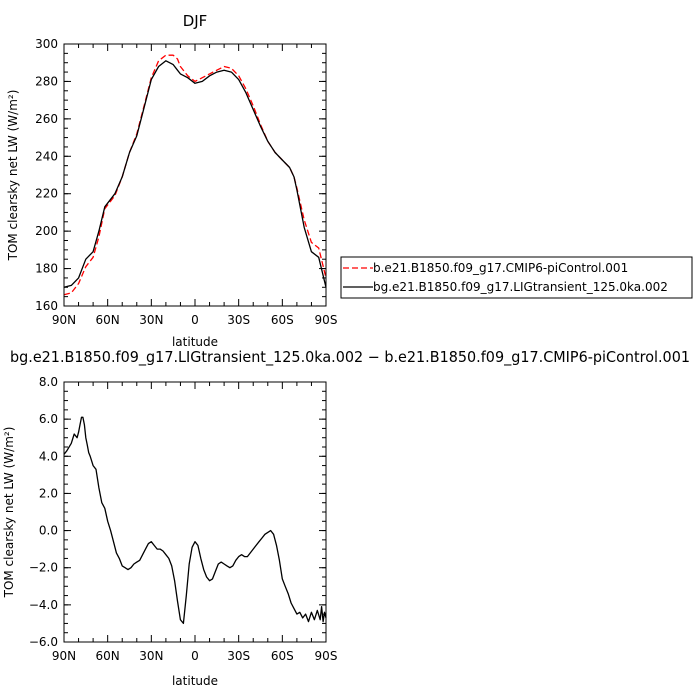 The width and height of the screenshot is (700, 700). Describe the element at coordinates (48, 493) in the screenshot. I see `y-tick-label: 2.0` at that location.